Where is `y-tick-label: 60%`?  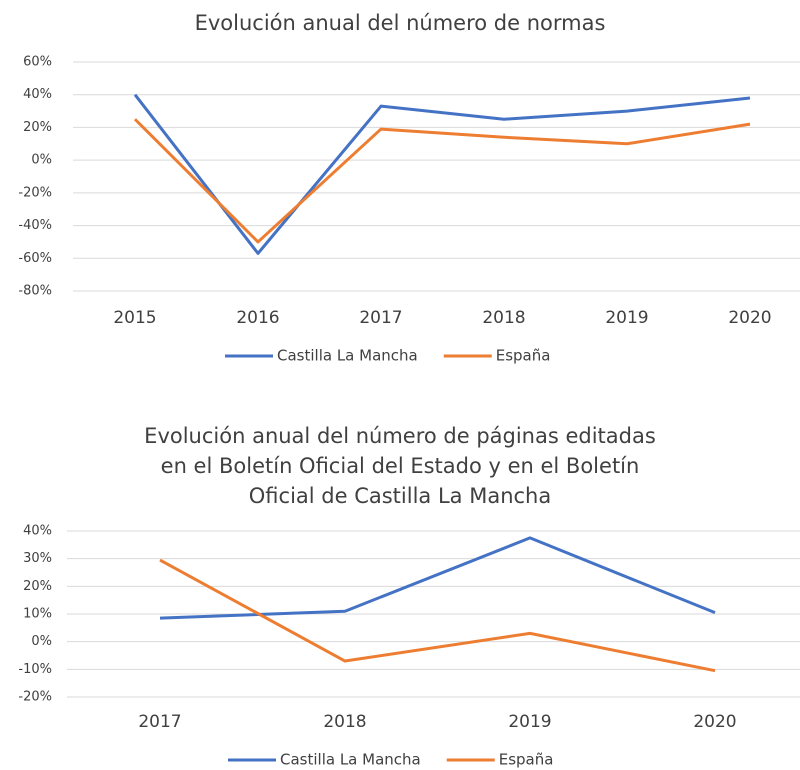 y-tick-label: 60% is located at coordinates (37, 62).